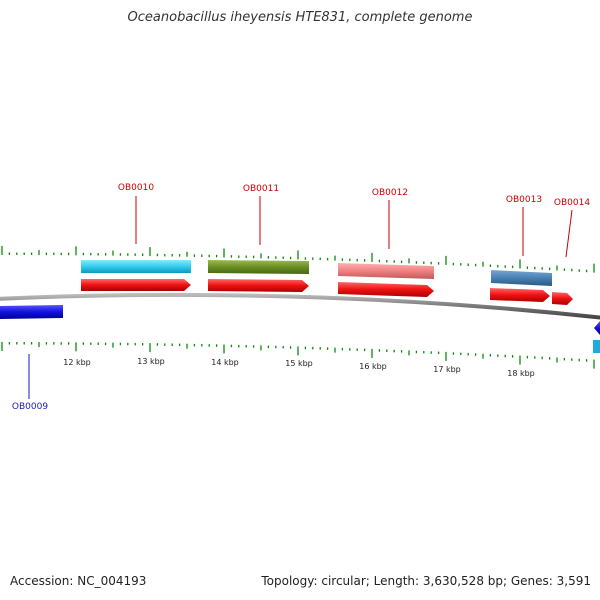 This screenshot has width=600, height=600. I want to click on ruler-label: 16 kbp, so click(373, 366).